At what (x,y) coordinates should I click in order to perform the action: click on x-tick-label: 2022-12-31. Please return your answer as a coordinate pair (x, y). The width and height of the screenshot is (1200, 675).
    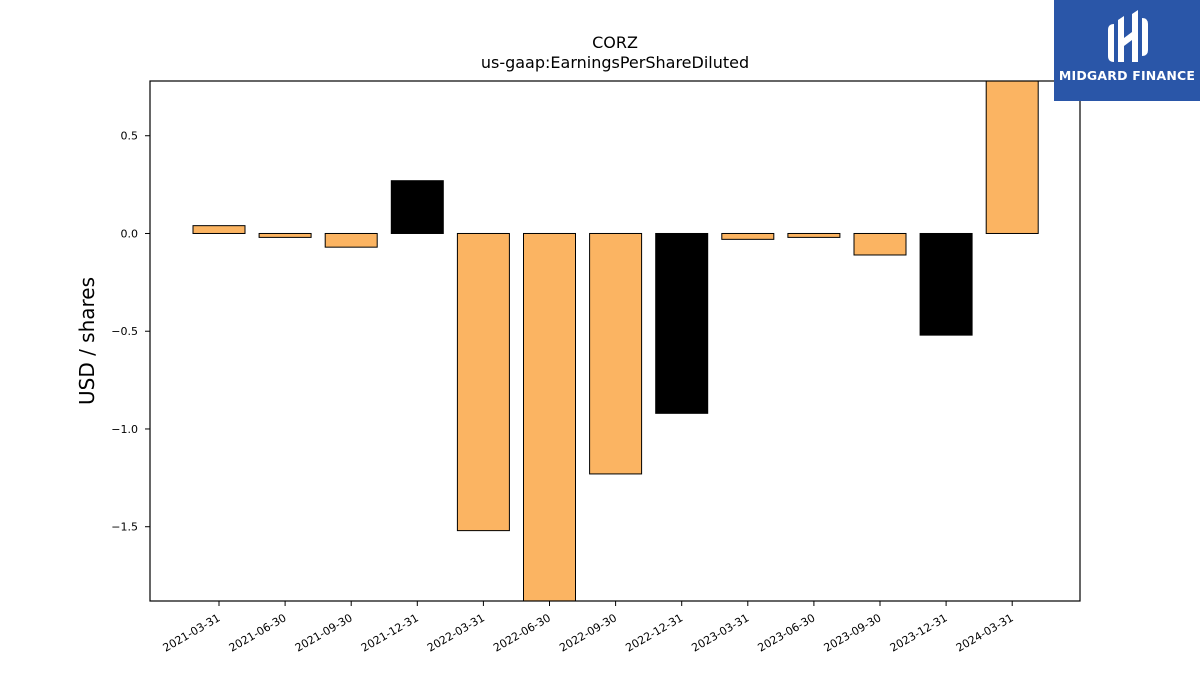
    Looking at the image, I should click on (654, 632).